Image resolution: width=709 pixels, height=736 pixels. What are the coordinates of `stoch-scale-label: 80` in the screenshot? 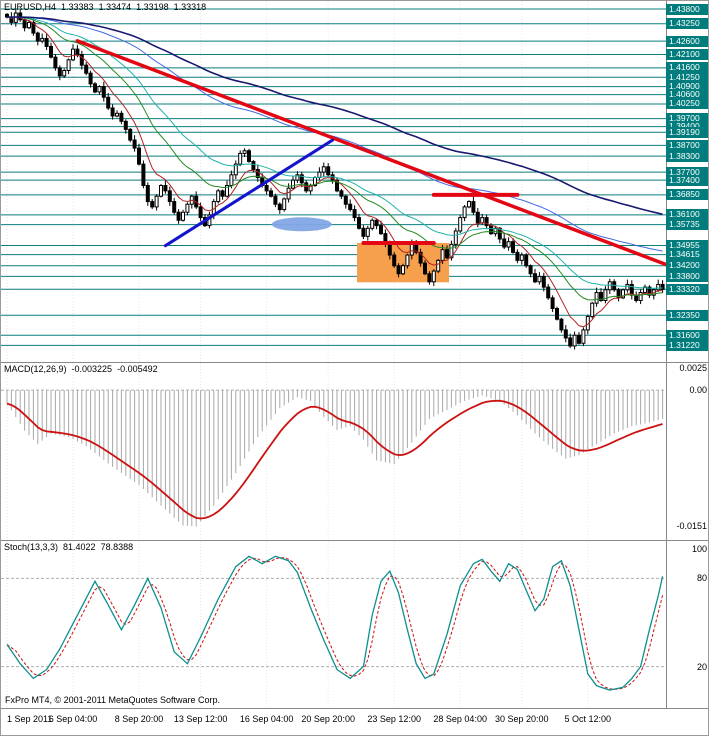 It's located at (701, 578).